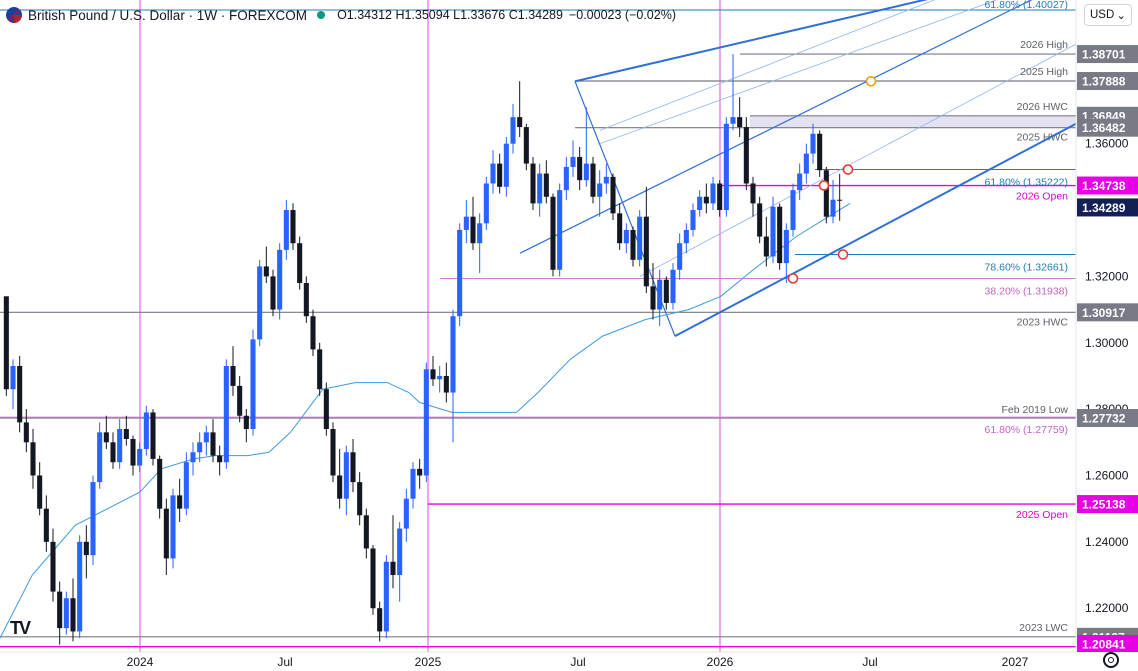 The image size is (1138, 671). Describe the element at coordinates (1108, 15) in the screenshot. I see `currency-selector: USD ⌄` at that location.